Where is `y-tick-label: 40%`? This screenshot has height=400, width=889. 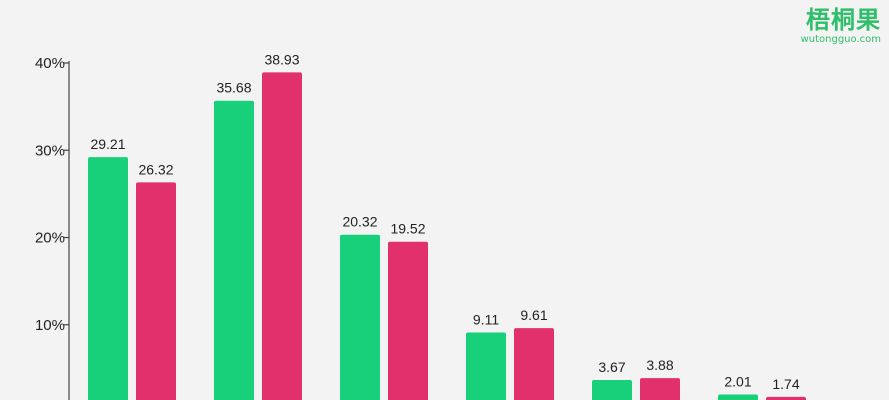 y-tick-label: 40% is located at coordinates (50, 63).